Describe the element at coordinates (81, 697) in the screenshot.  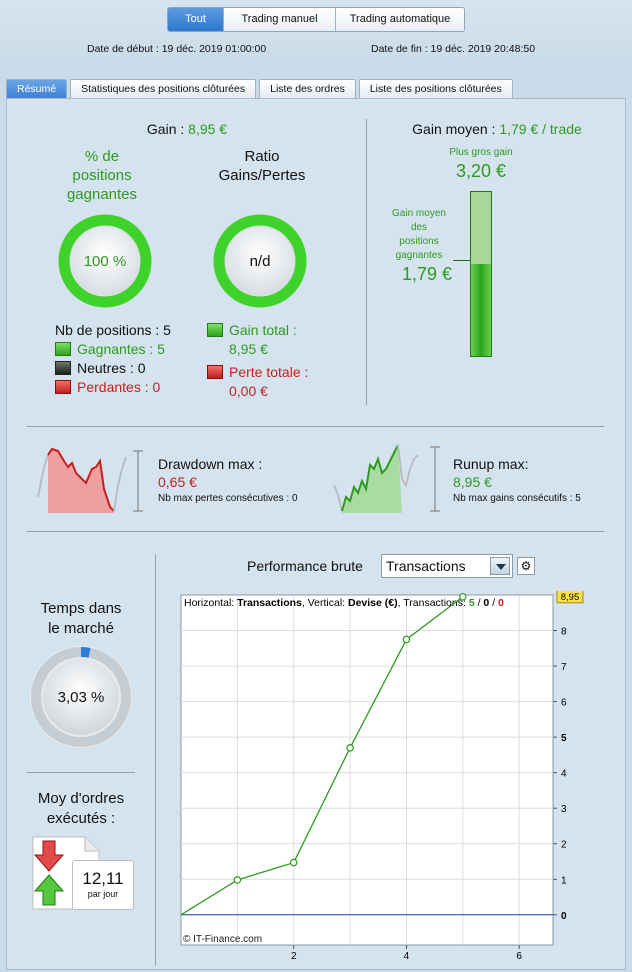
I see `temps-value: 3,03 %` at that location.